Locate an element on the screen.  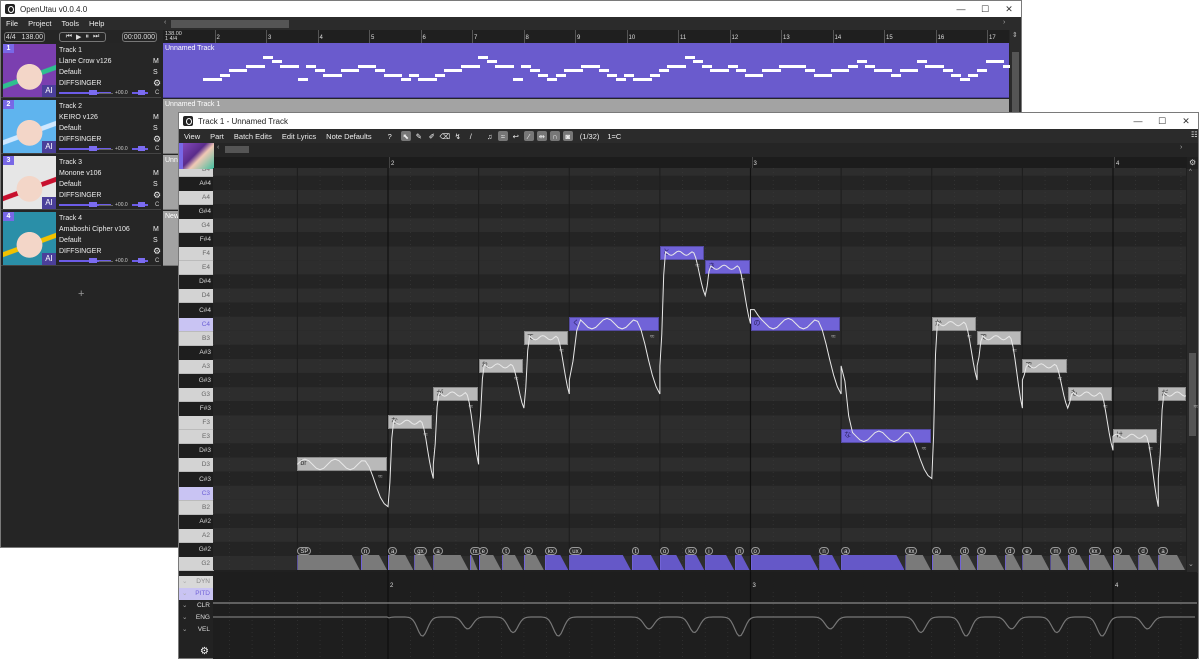
note: な is located at coordinates (410, 422).